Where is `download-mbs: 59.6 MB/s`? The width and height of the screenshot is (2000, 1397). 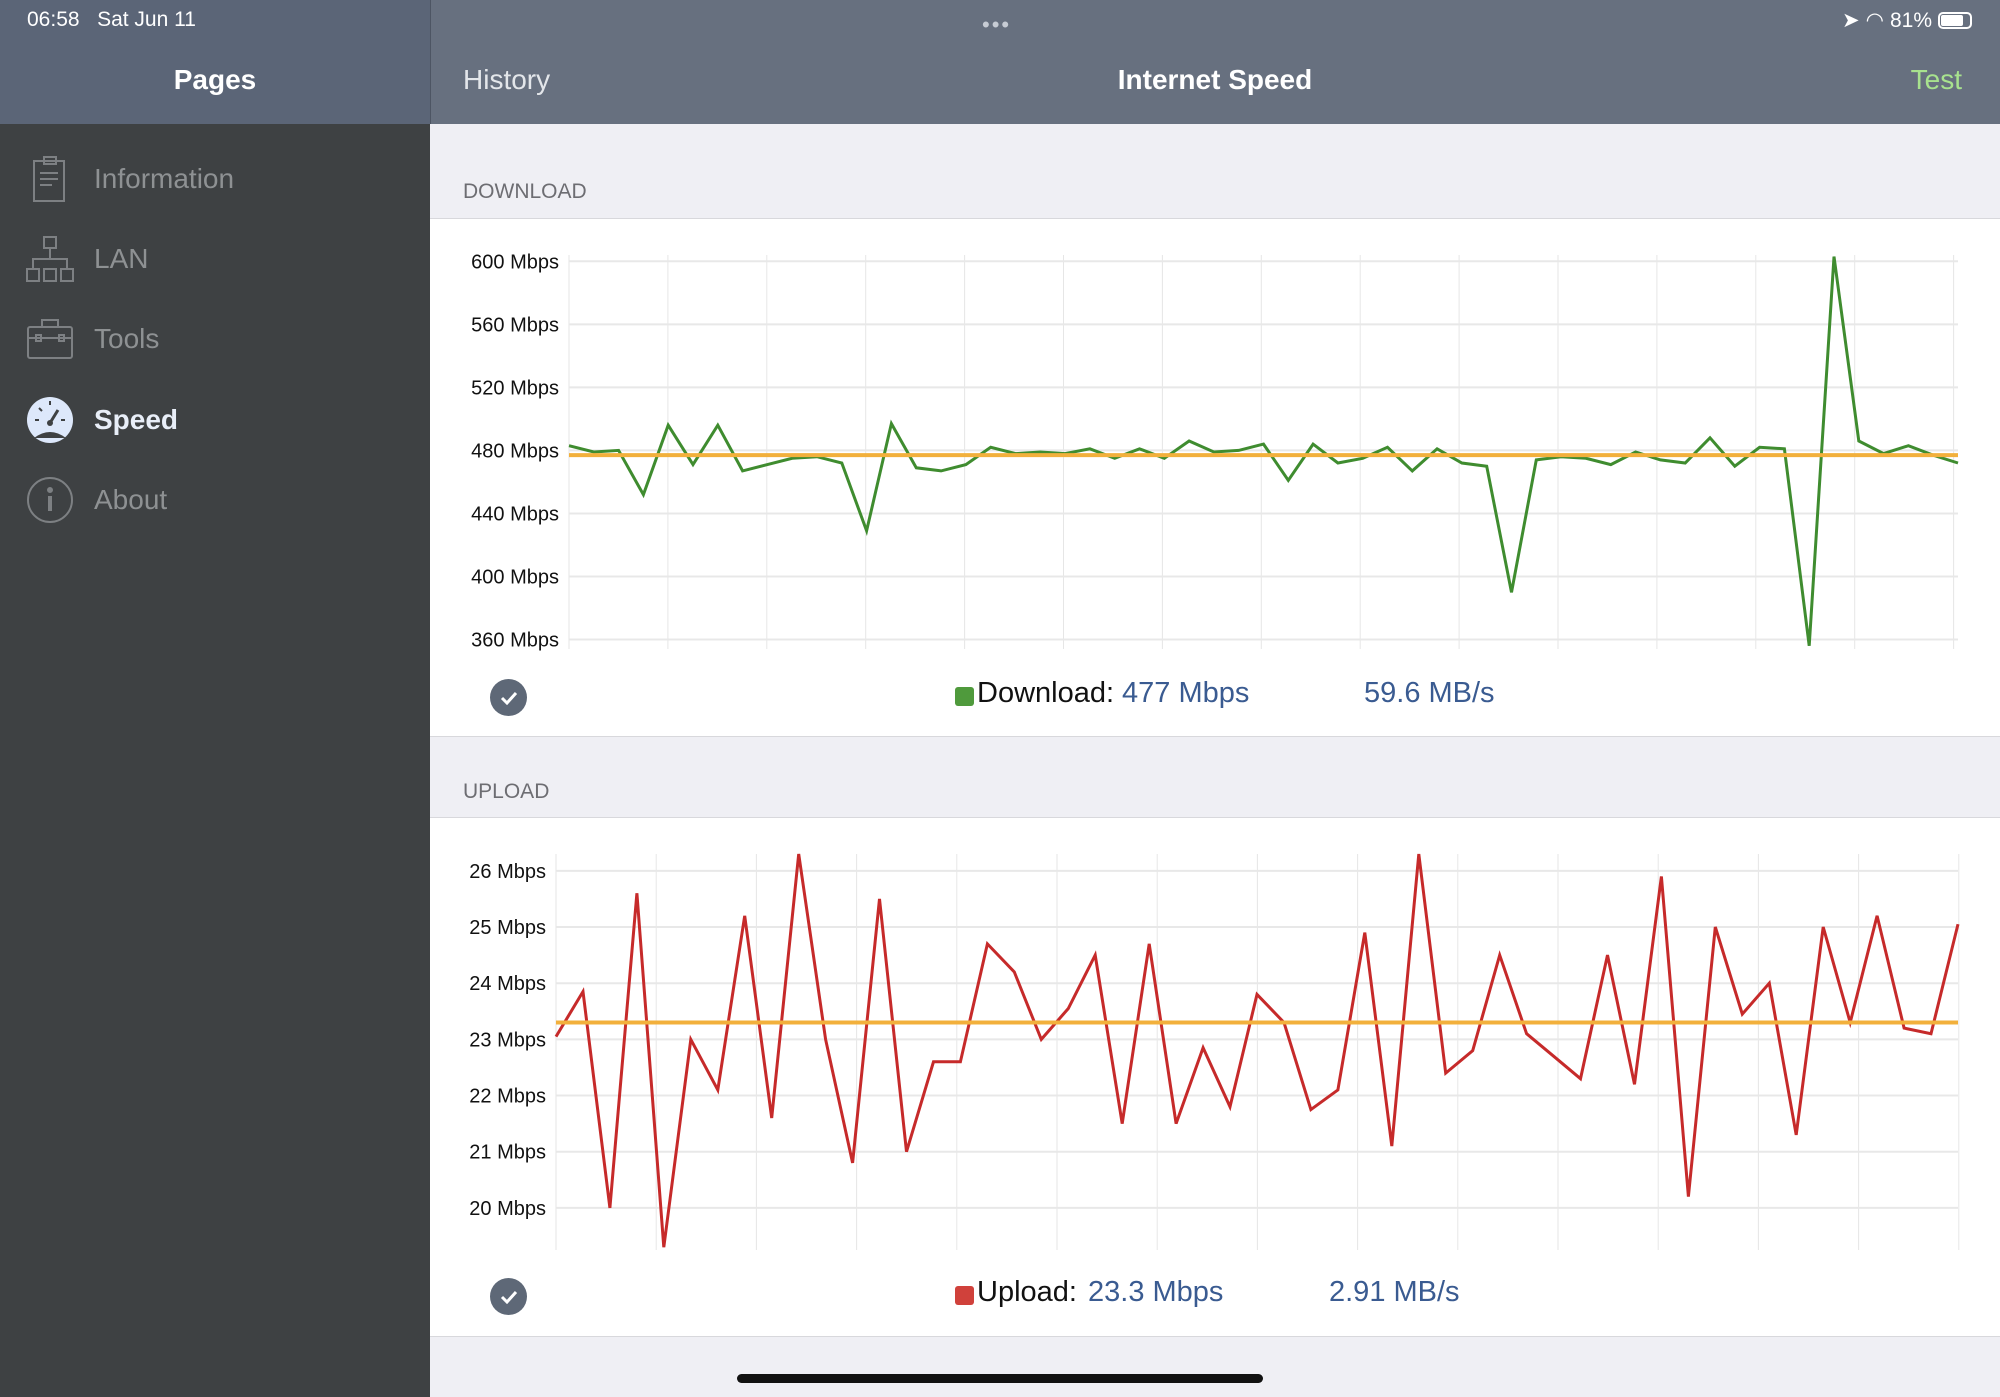
download-mbs: 59.6 MB/s is located at coordinates (1429, 693).